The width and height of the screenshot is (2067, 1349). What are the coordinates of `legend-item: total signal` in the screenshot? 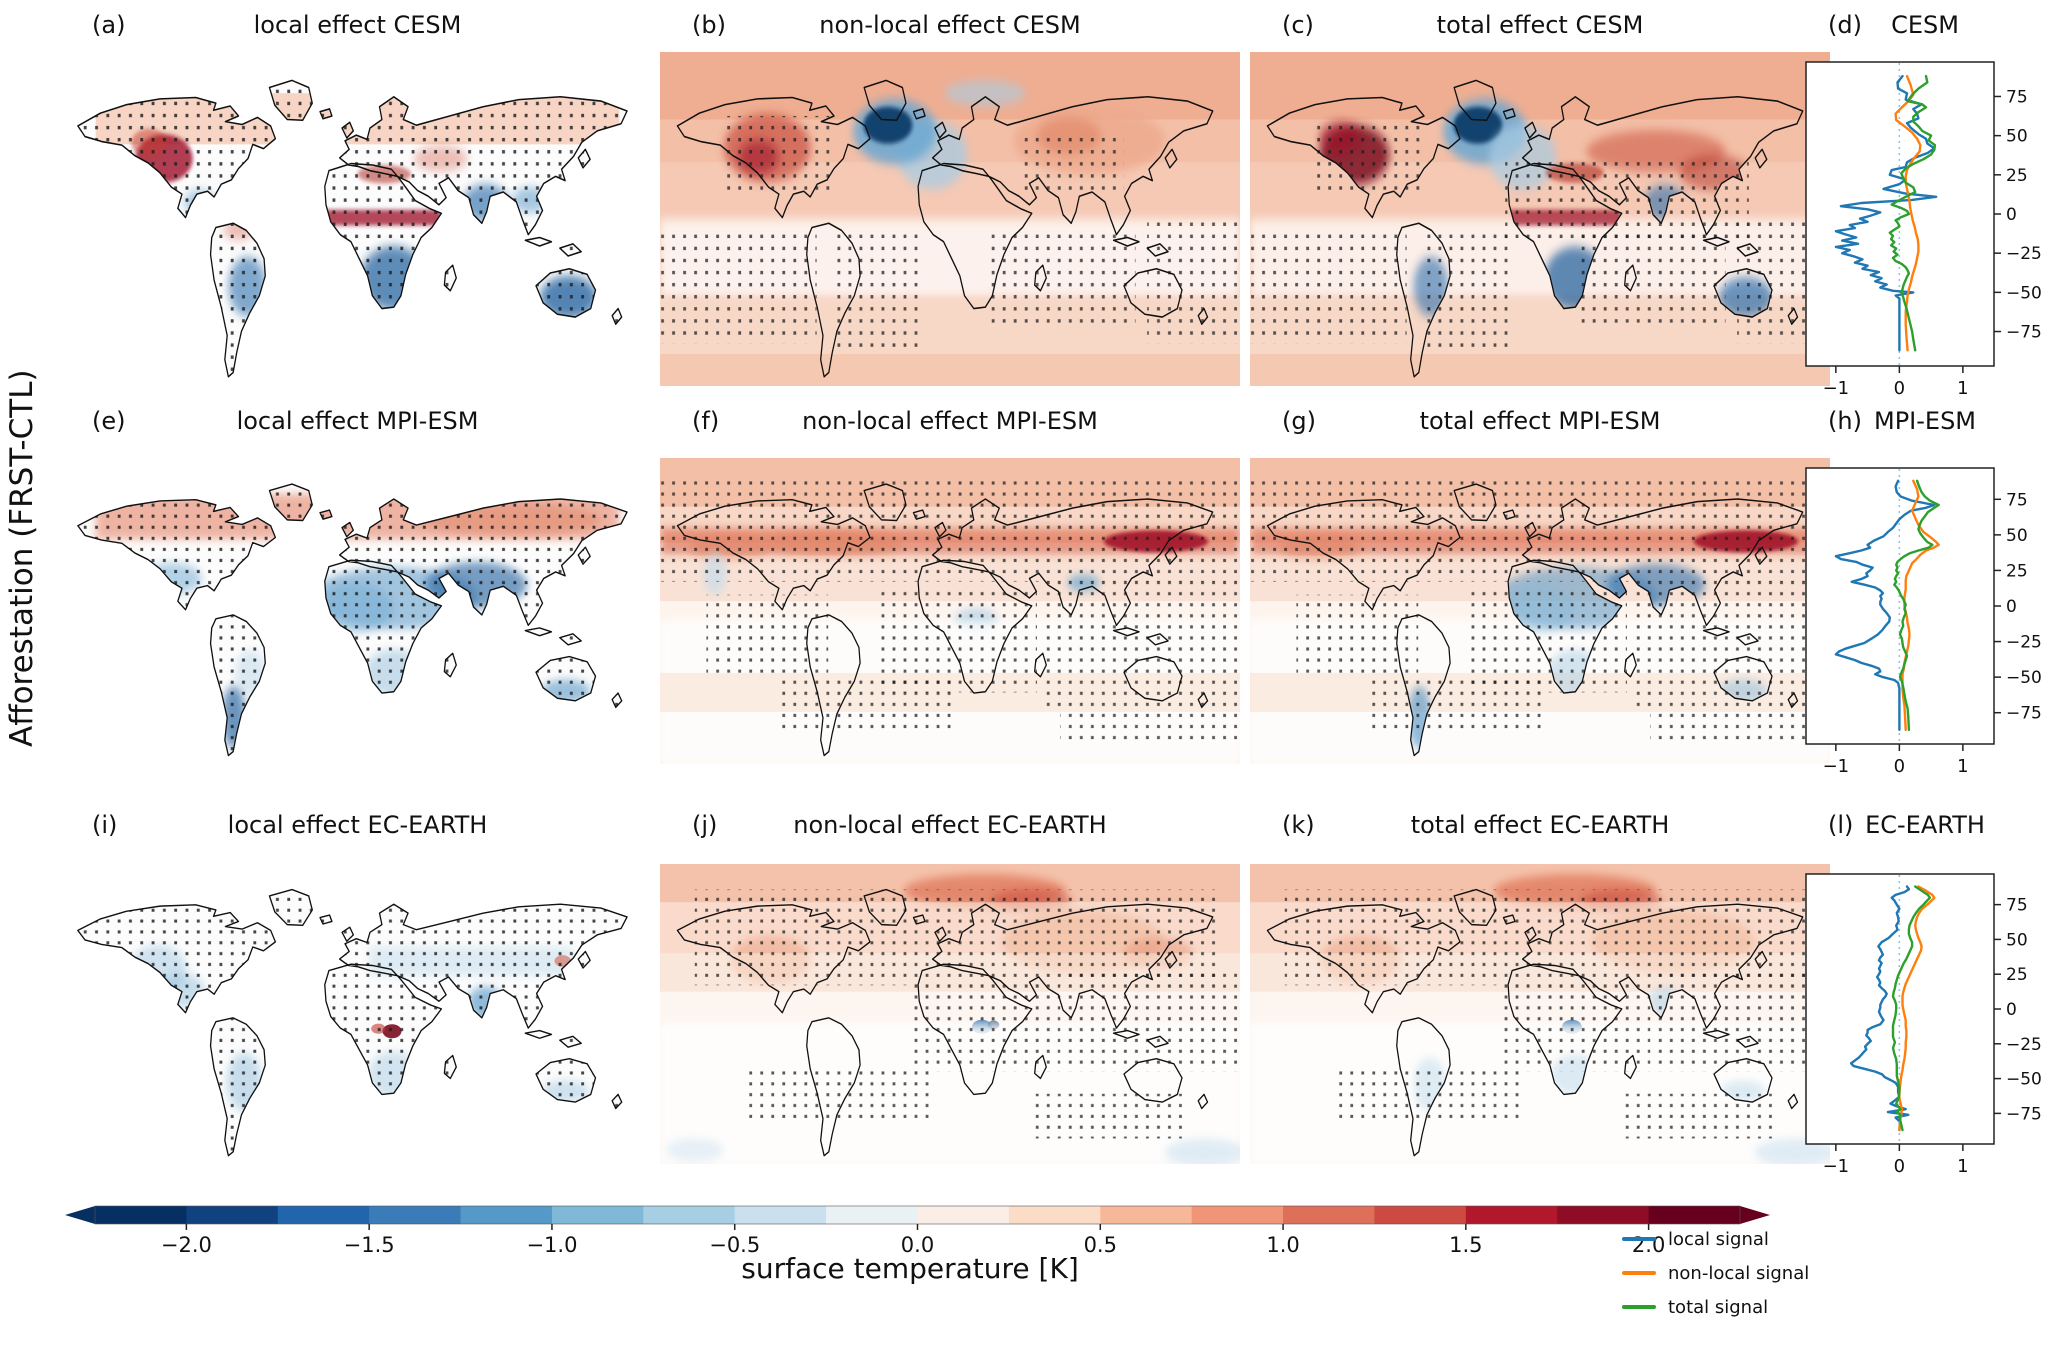 It's located at (1715, 1307).